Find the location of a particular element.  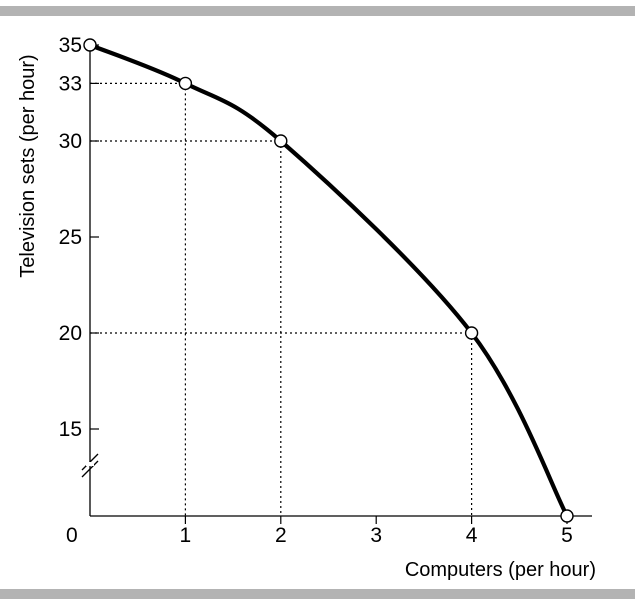

y-tick-label-20: 20 is located at coordinates (70, 333).